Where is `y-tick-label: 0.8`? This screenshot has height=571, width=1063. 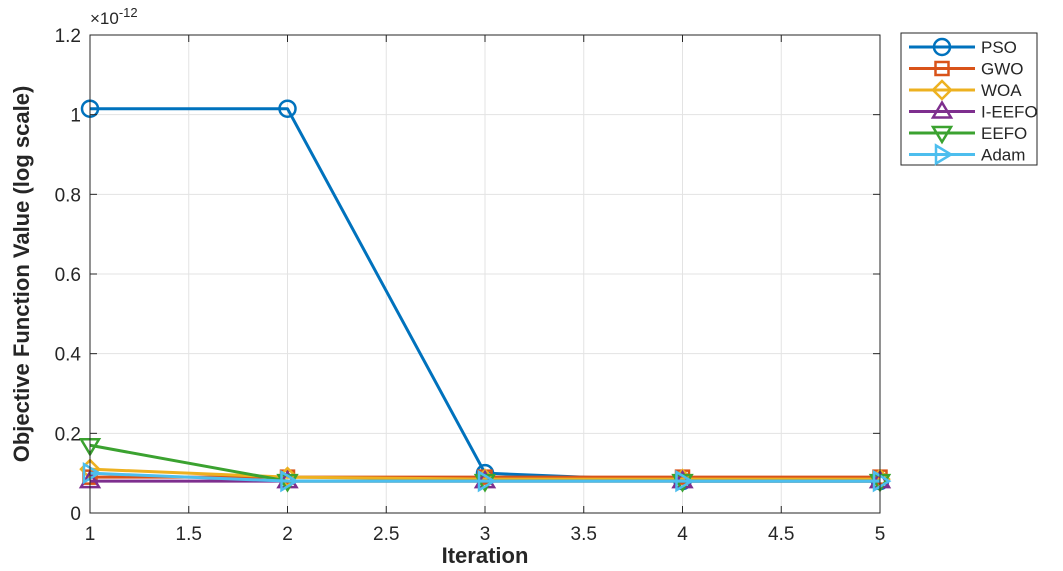 y-tick-label: 0.8 is located at coordinates (68, 195).